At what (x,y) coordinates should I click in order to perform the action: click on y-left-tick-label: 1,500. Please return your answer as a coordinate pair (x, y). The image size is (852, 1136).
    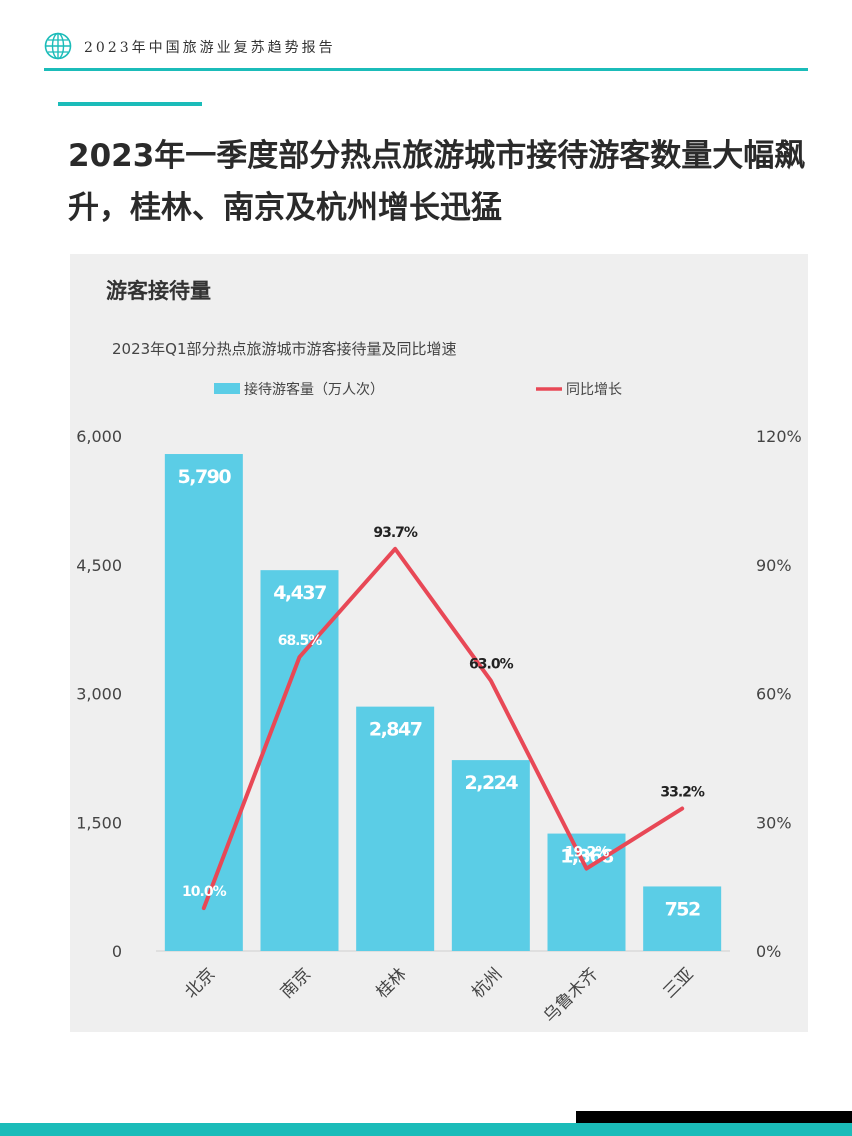
    Looking at the image, I should click on (99, 822).